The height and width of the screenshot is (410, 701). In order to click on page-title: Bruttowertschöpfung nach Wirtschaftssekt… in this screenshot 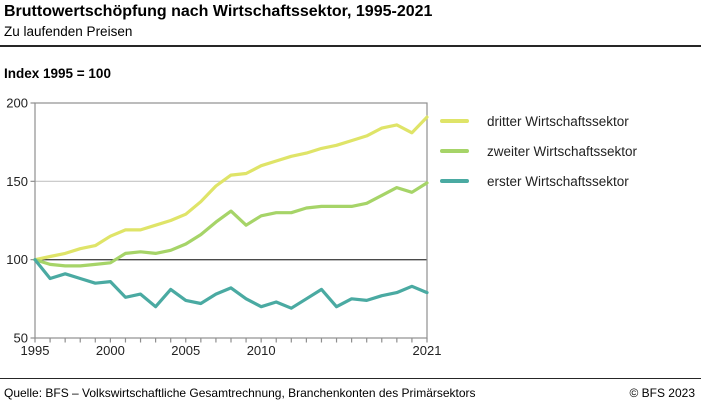, I will do `click(218, 11)`.